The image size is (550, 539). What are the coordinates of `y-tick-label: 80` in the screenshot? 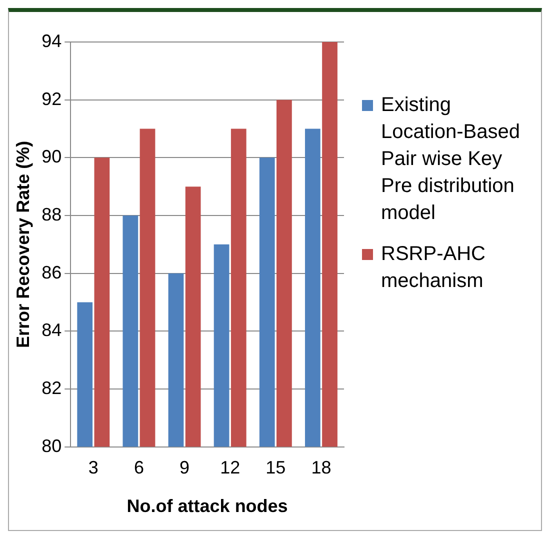 It's located at (52, 446).